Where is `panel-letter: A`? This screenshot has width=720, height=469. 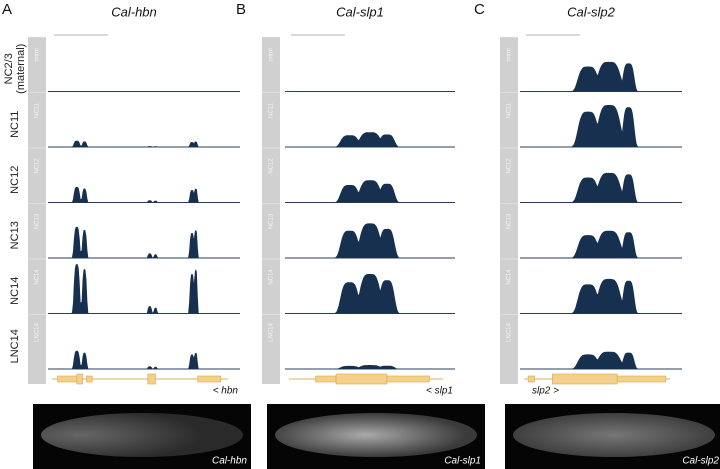 panel-letter: A is located at coordinates (7, 9).